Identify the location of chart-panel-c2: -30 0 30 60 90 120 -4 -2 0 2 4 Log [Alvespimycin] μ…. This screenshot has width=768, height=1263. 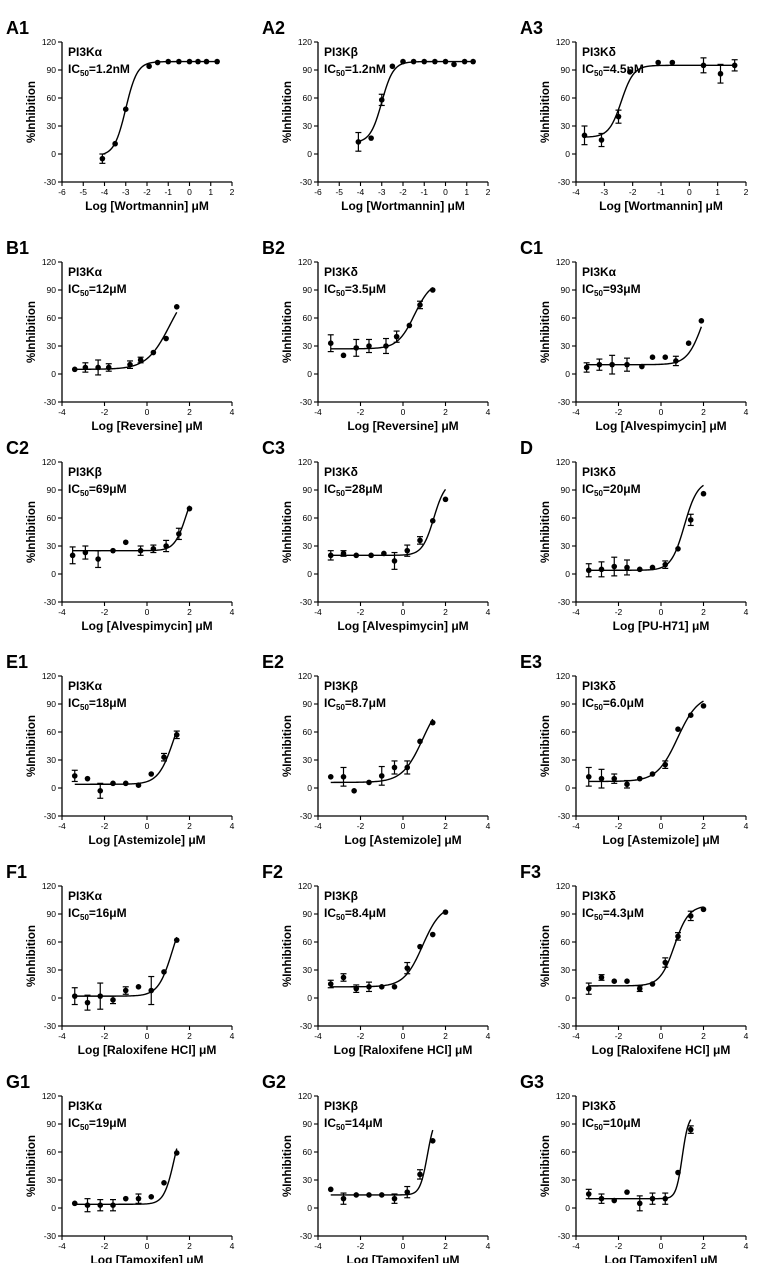
(120, 535).